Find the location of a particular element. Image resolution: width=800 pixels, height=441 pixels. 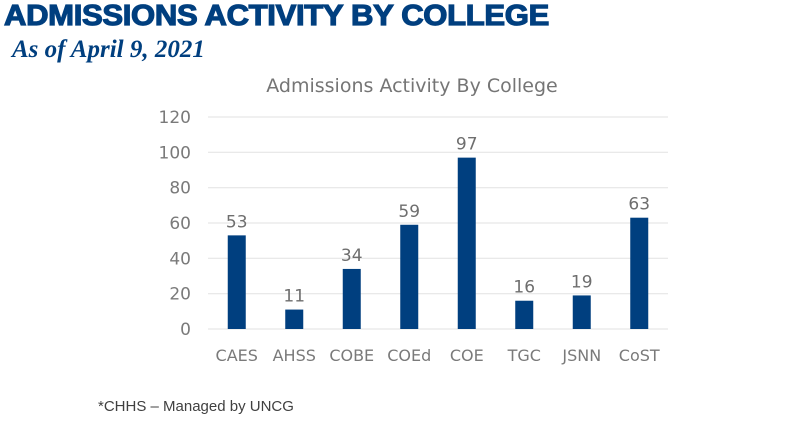

y-tick-label: 0 is located at coordinates (185, 330).